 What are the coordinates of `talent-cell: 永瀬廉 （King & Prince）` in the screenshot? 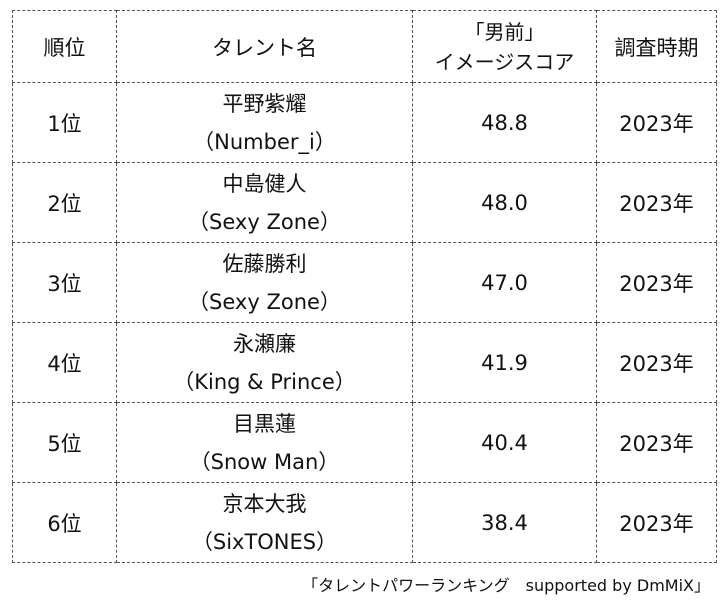 It's located at (264, 362).